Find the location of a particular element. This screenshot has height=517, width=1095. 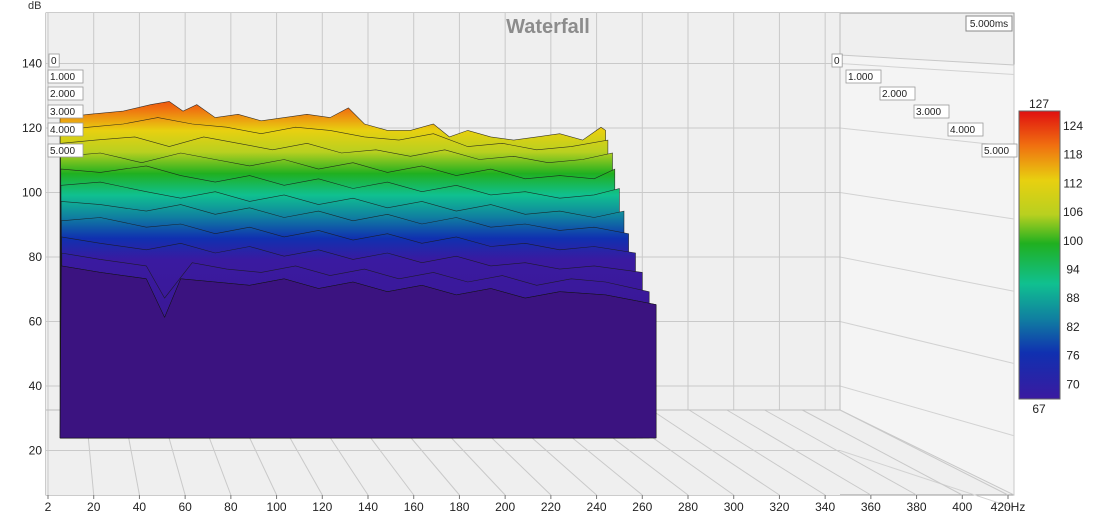

x-tick-label: 2 is located at coordinates (48, 507).